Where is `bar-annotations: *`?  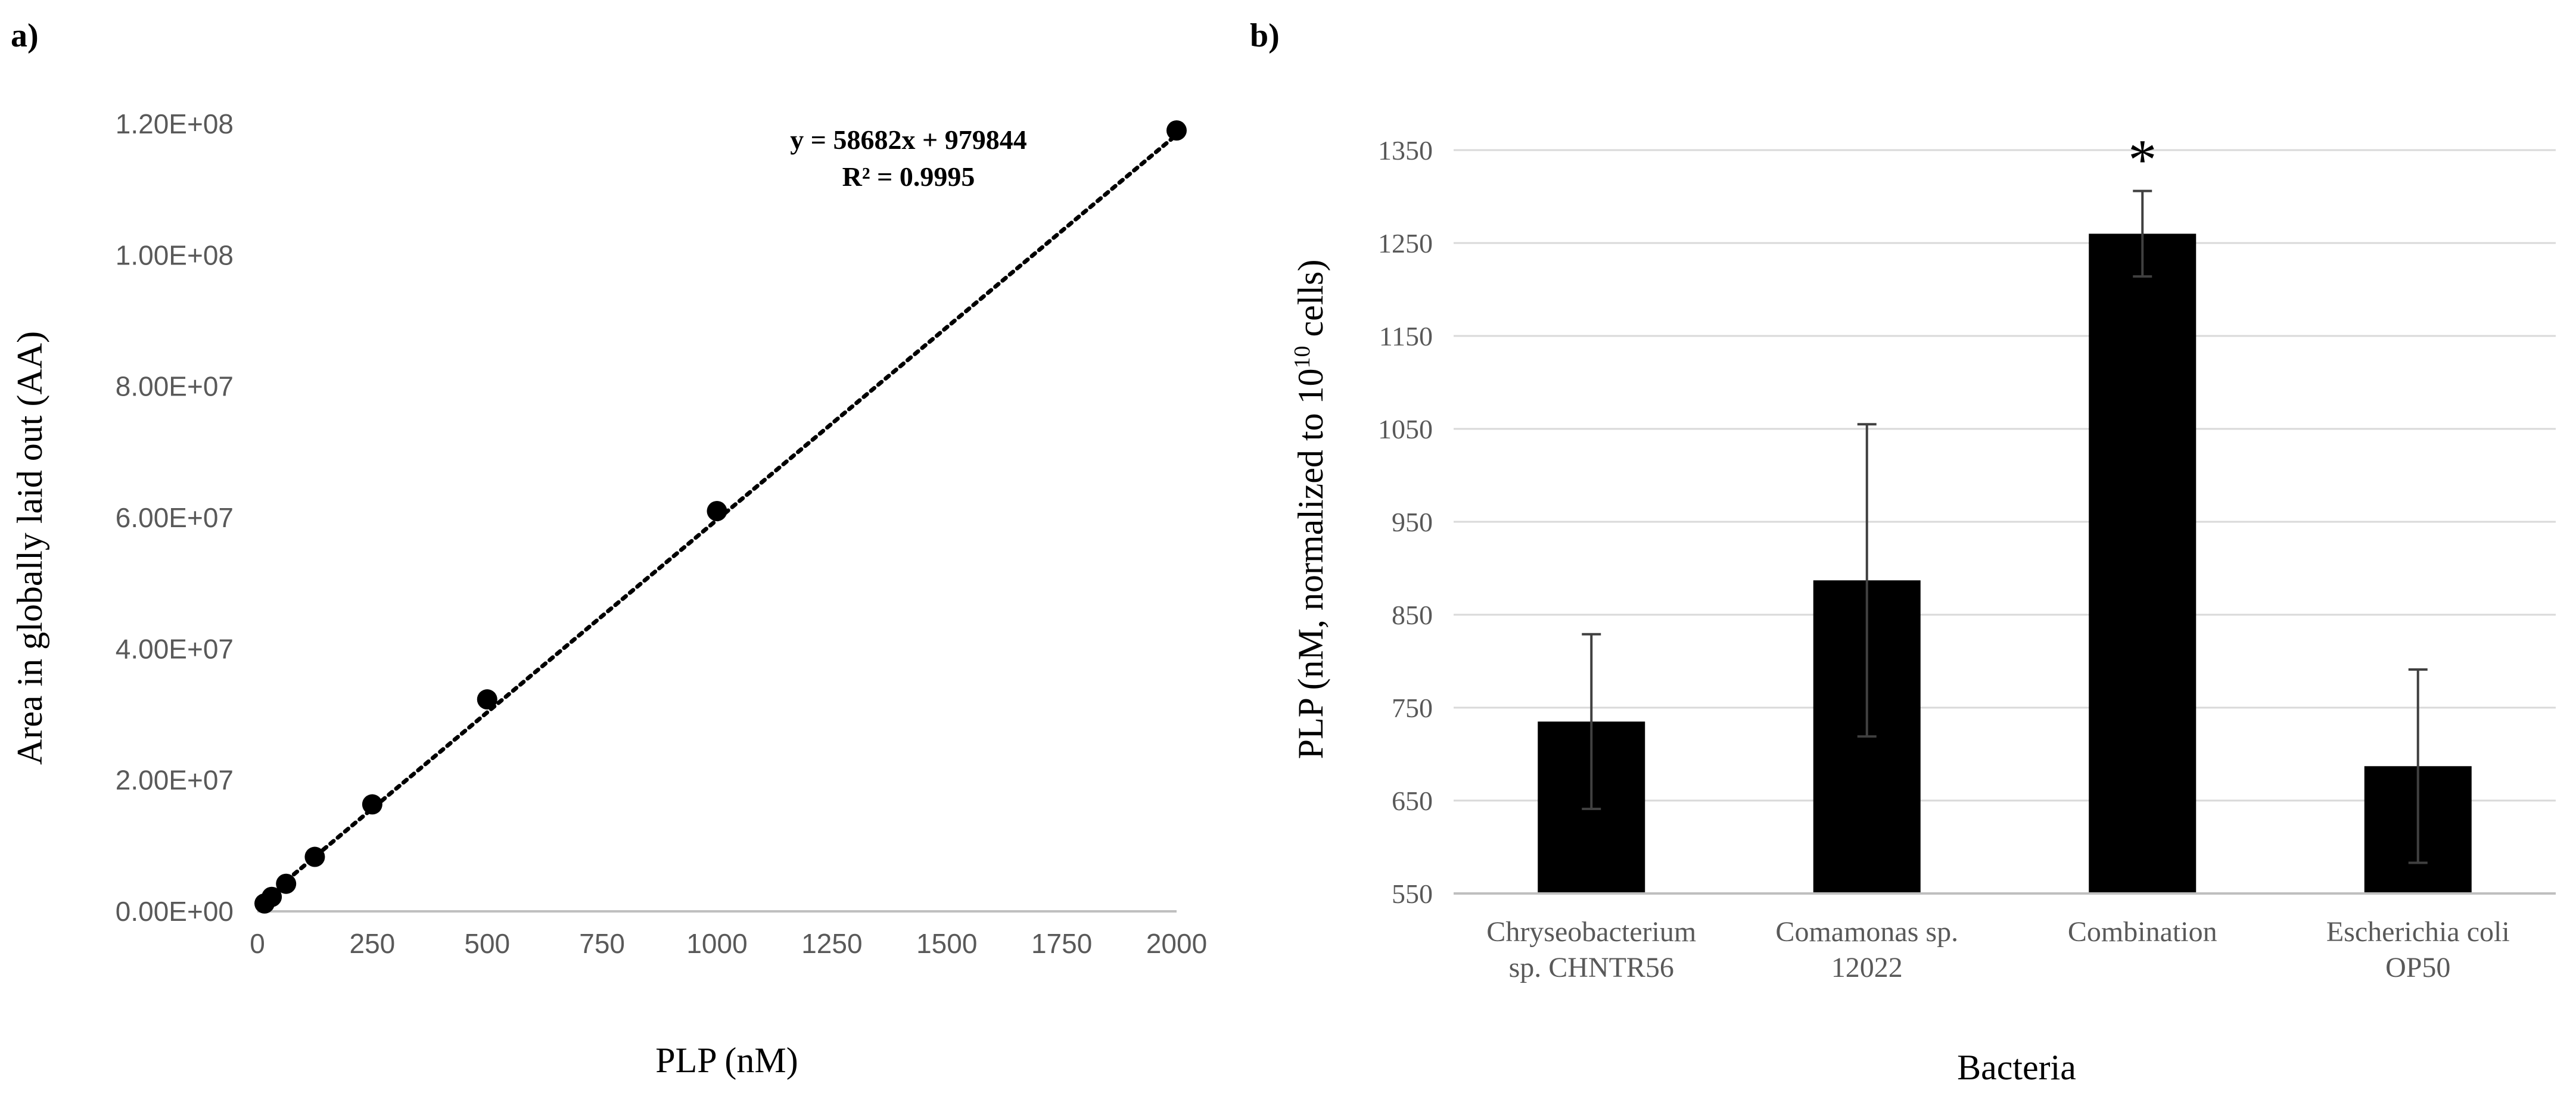 bar-annotations: * is located at coordinates (2142, 160).